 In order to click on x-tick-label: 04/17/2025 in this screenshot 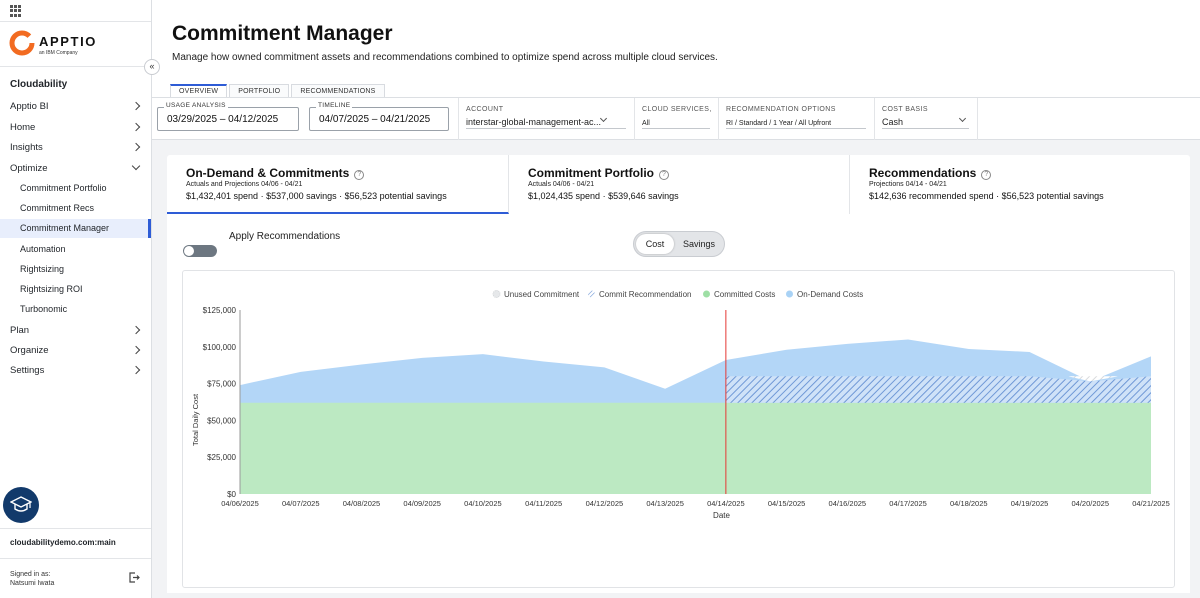, I will do `click(908, 503)`.